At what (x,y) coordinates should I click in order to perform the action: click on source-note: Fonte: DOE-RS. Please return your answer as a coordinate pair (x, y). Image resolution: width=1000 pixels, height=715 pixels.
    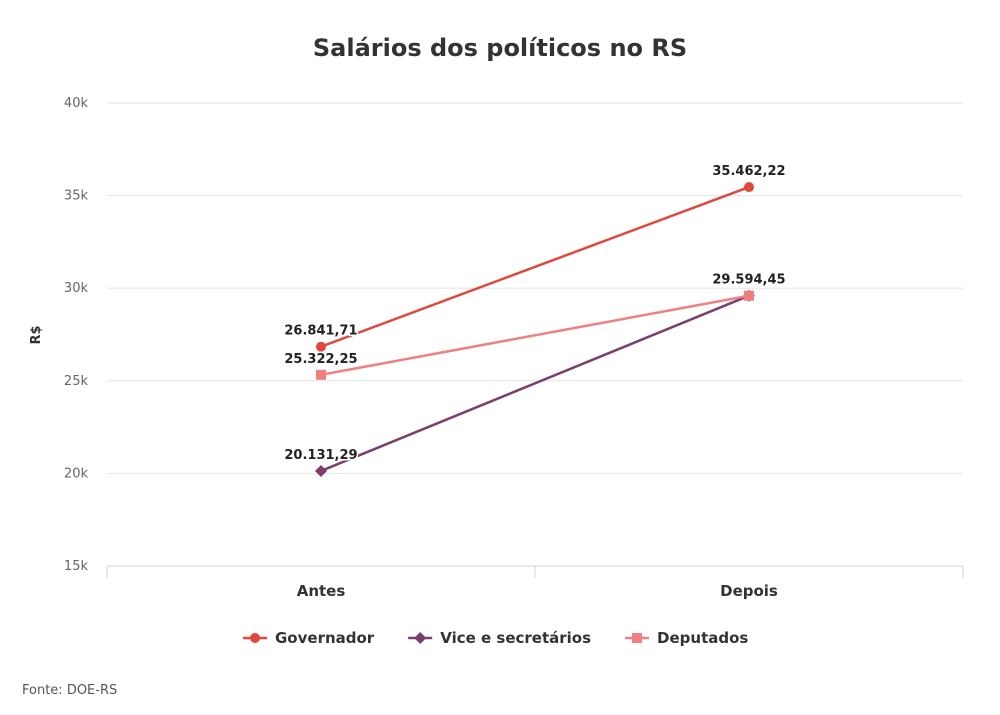
    Looking at the image, I should click on (69, 690).